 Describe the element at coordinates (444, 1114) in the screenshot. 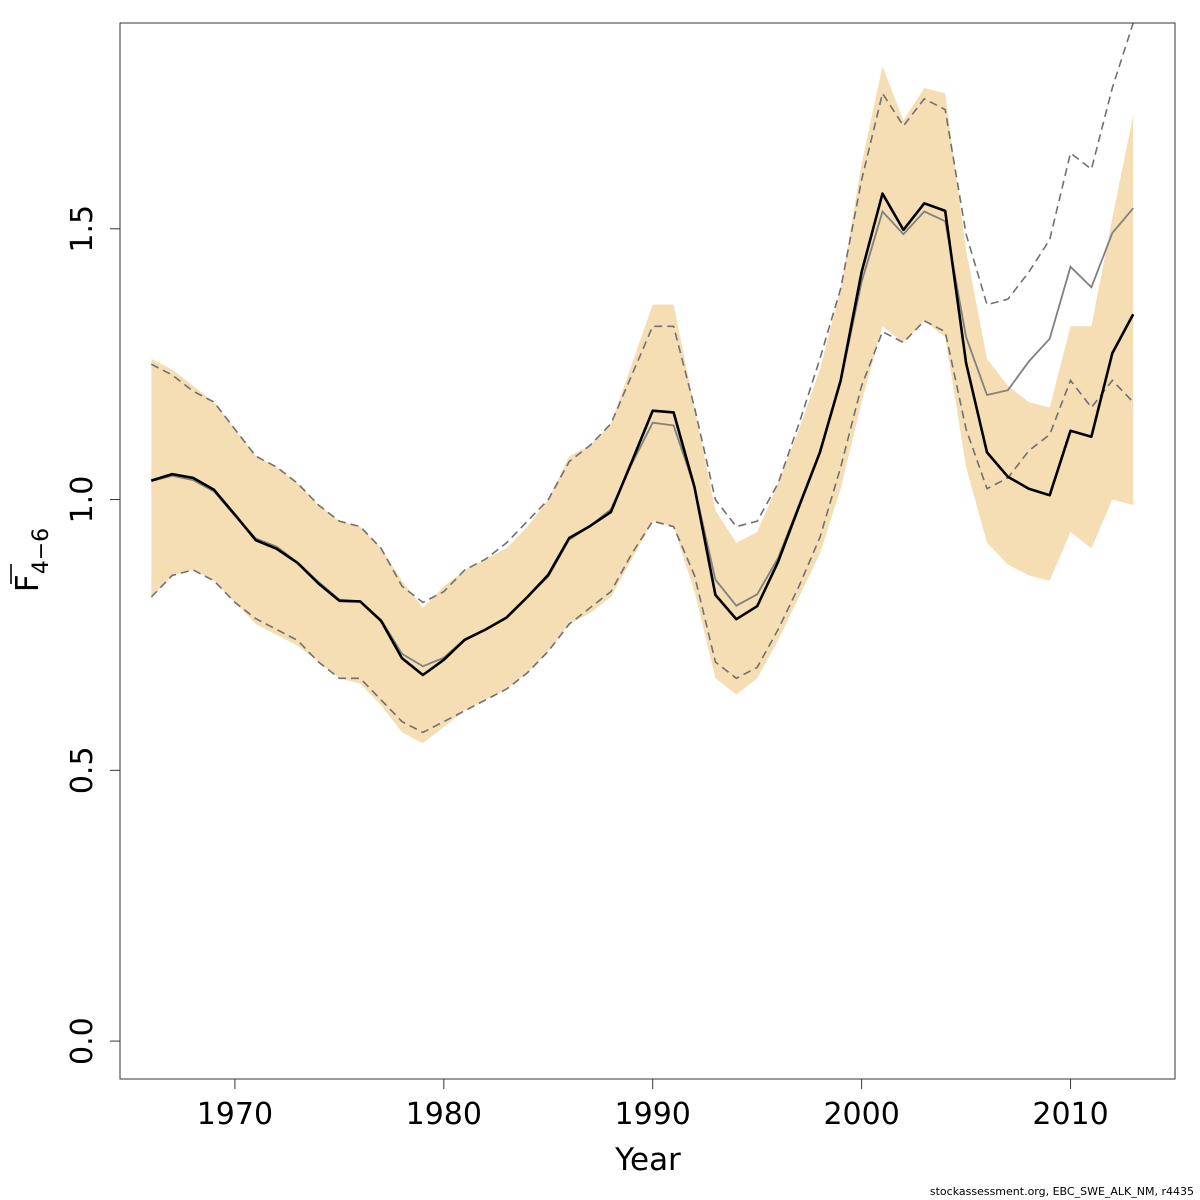

I see `x-tick-label: 1980` at that location.